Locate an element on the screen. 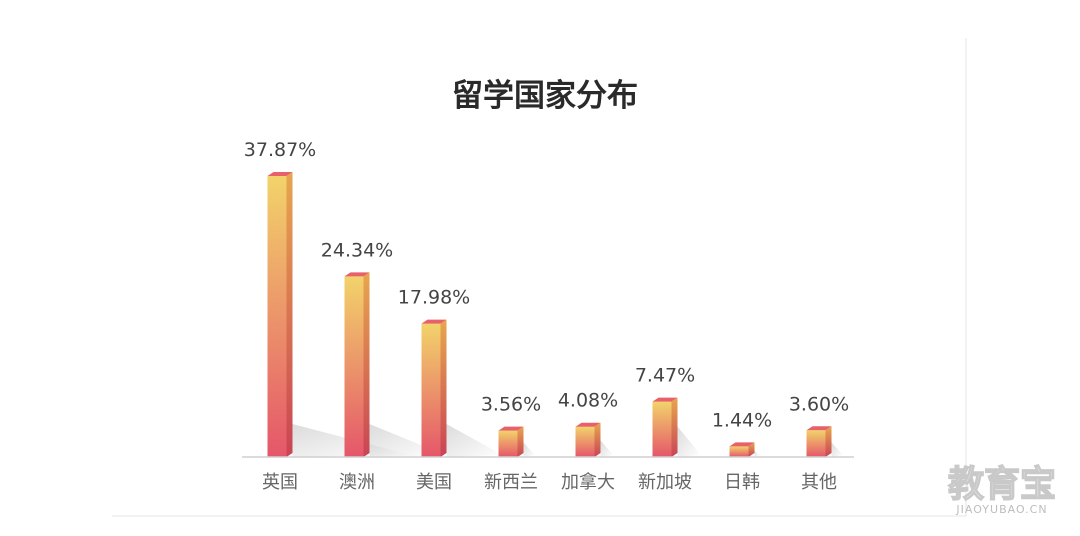 This screenshot has height=536, width=1080. x-tick-label: 新西兰 is located at coordinates (511, 482).